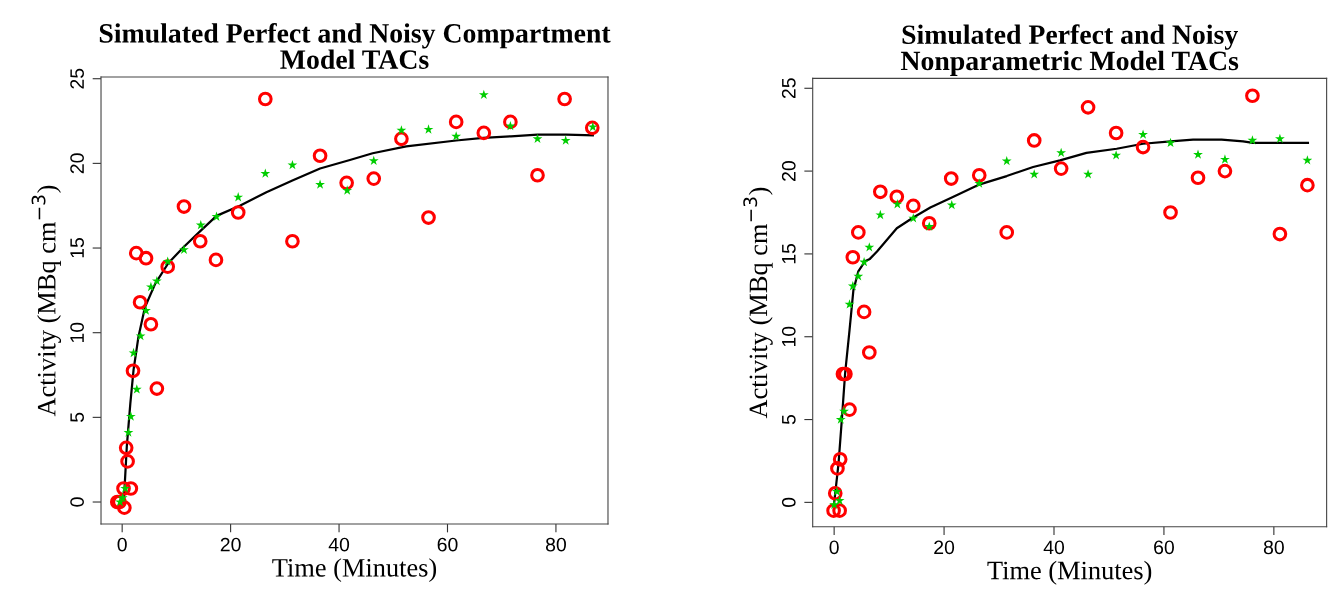  What do you see at coordinates (355, 45) in the screenshot?
I see `chart-title: Simulated Perfect and Noisy Compartment Model TACs` at bounding box center [355, 45].